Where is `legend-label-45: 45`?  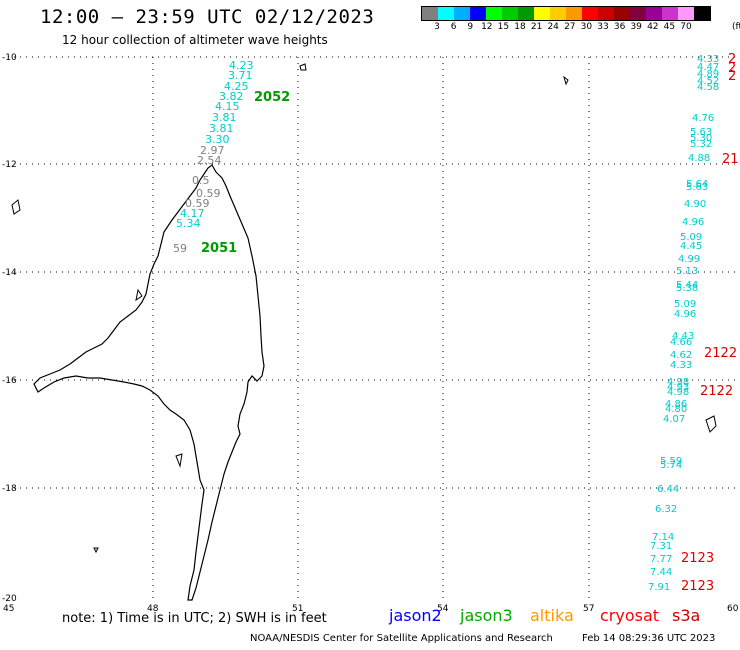 legend-label-45: 45 is located at coordinates (669, 27).